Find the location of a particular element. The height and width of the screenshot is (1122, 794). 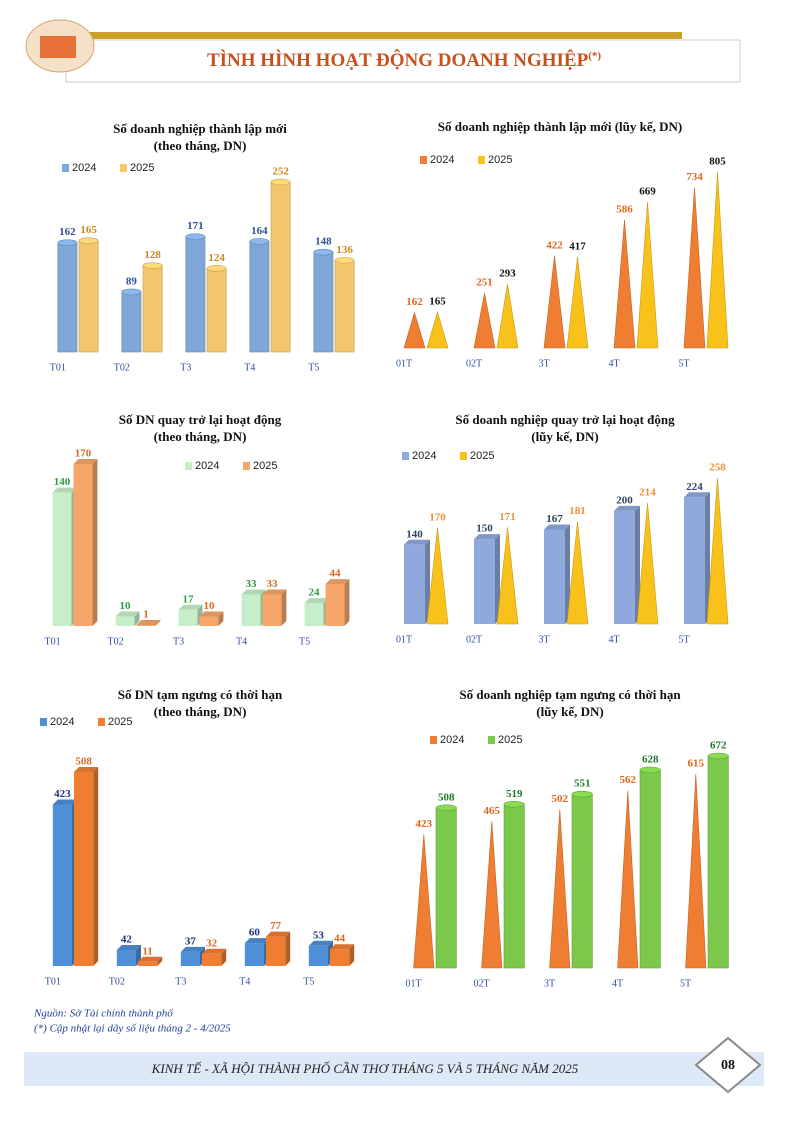

value-label: 10 is located at coordinates (126, 606).